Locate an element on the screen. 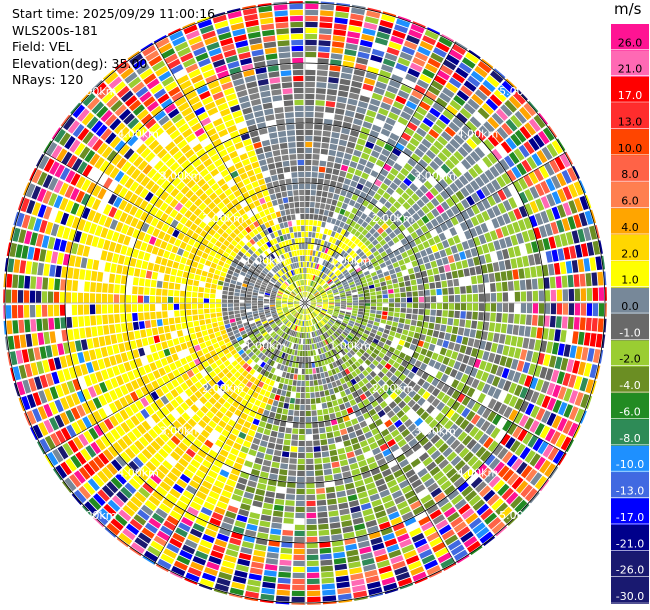  colorbar-tick-label: -6.0 is located at coordinates (629, 411).